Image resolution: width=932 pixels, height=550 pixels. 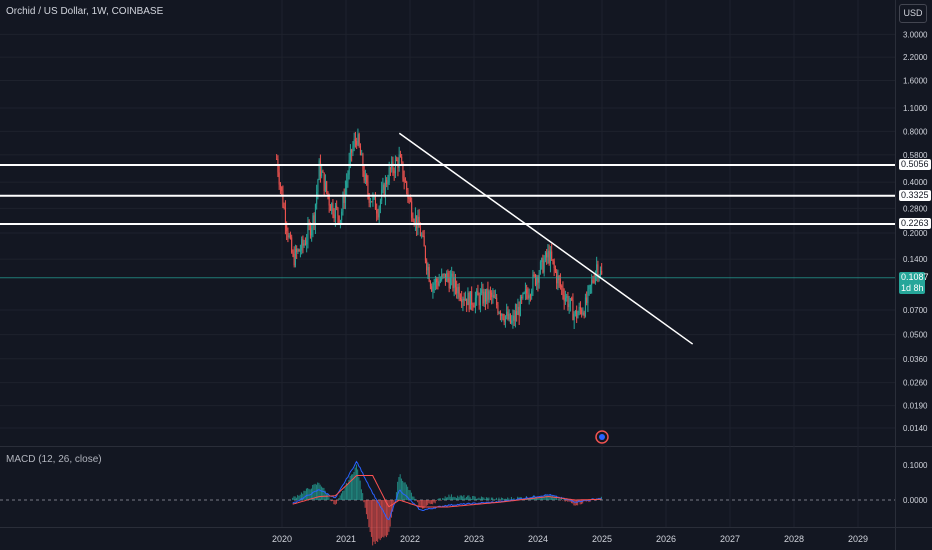 What do you see at coordinates (915, 259) in the screenshot?
I see `y-tick-label: 0.1400` at bounding box center [915, 259].